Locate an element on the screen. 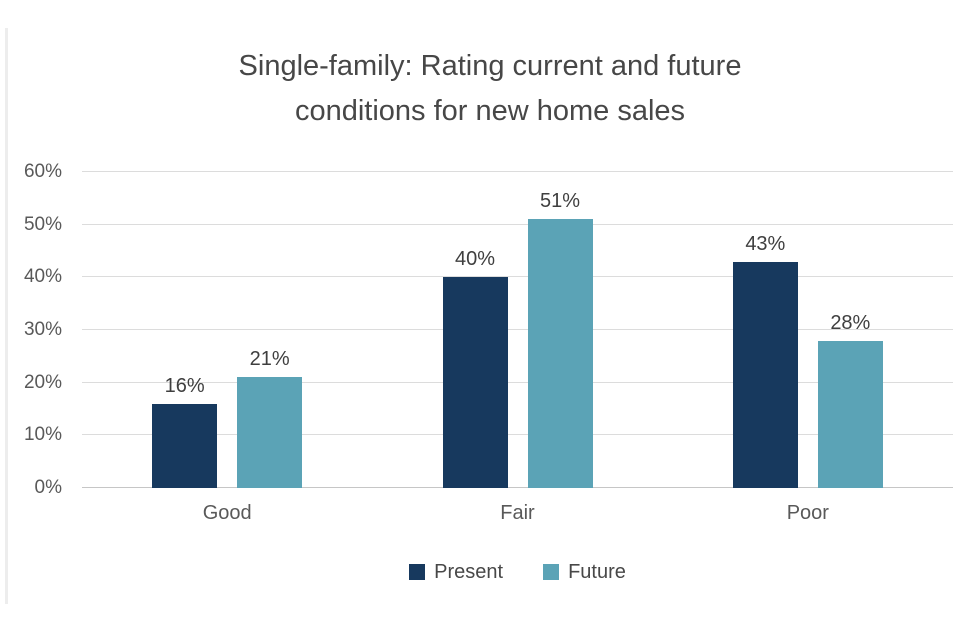  bar-value-label: 43% is located at coordinates (765, 243).